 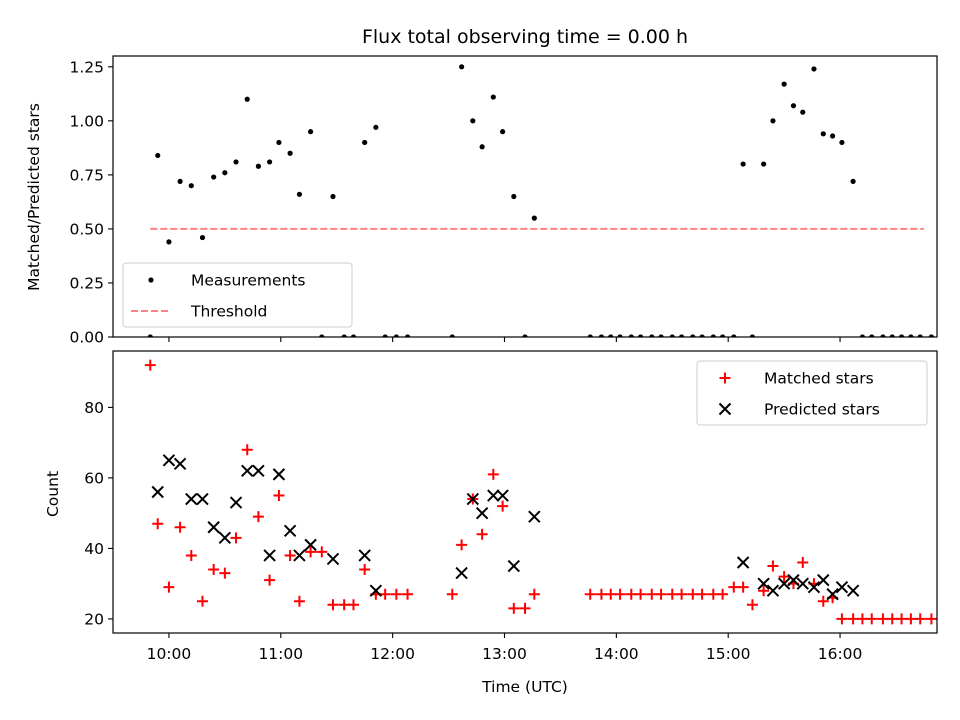 I want to click on top-legend-label: Threshold, so click(x=228, y=312).